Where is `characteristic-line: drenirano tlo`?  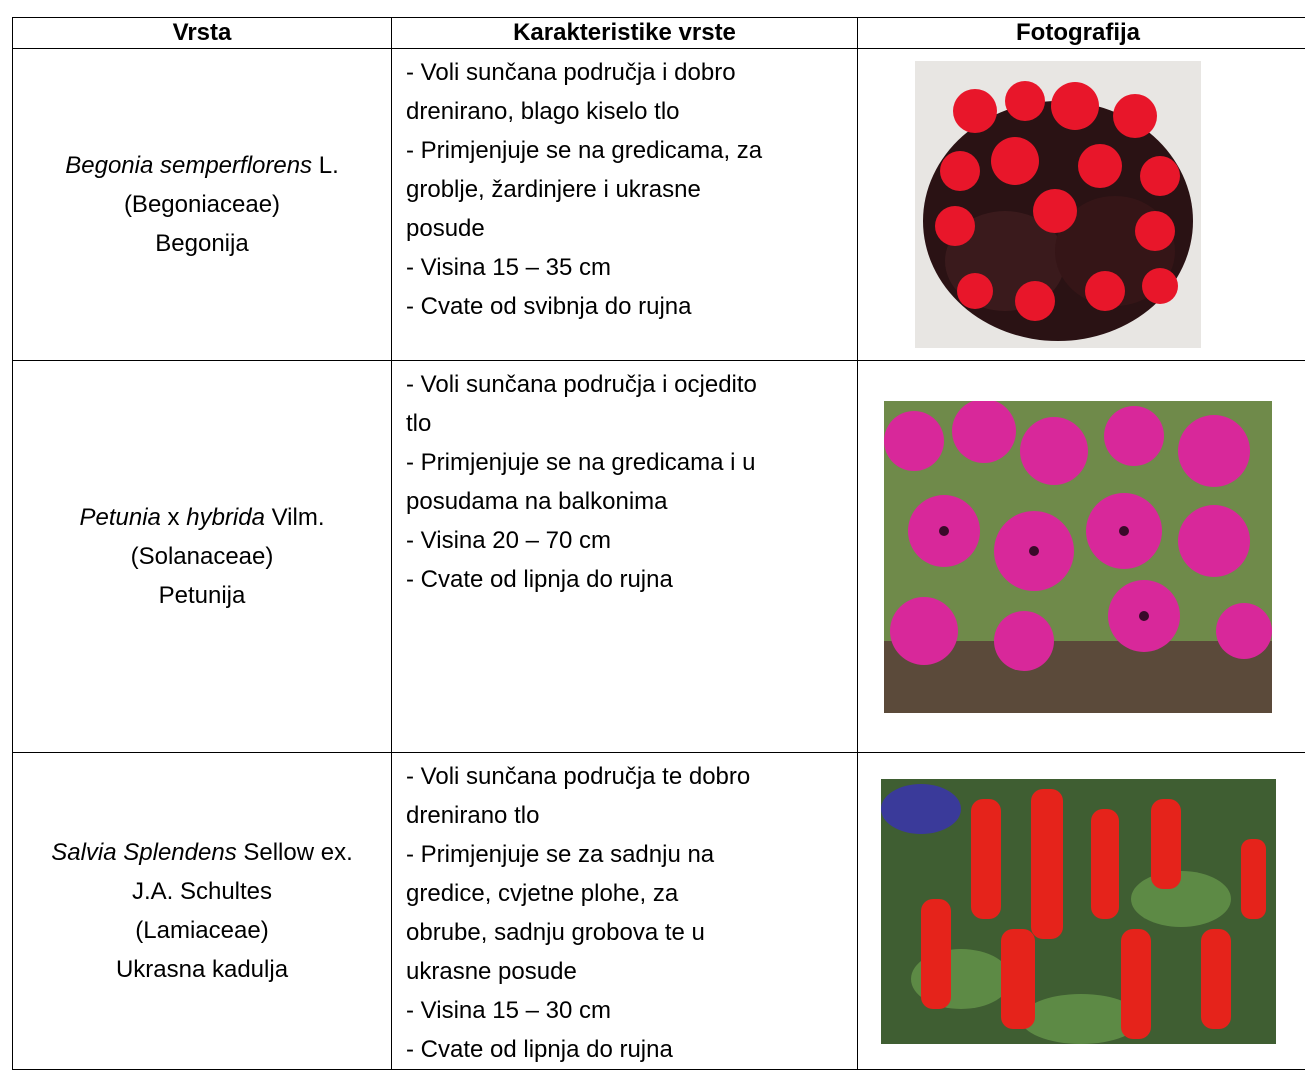
characteristic-line: drenirano tlo is located at coordinates (631, 815).